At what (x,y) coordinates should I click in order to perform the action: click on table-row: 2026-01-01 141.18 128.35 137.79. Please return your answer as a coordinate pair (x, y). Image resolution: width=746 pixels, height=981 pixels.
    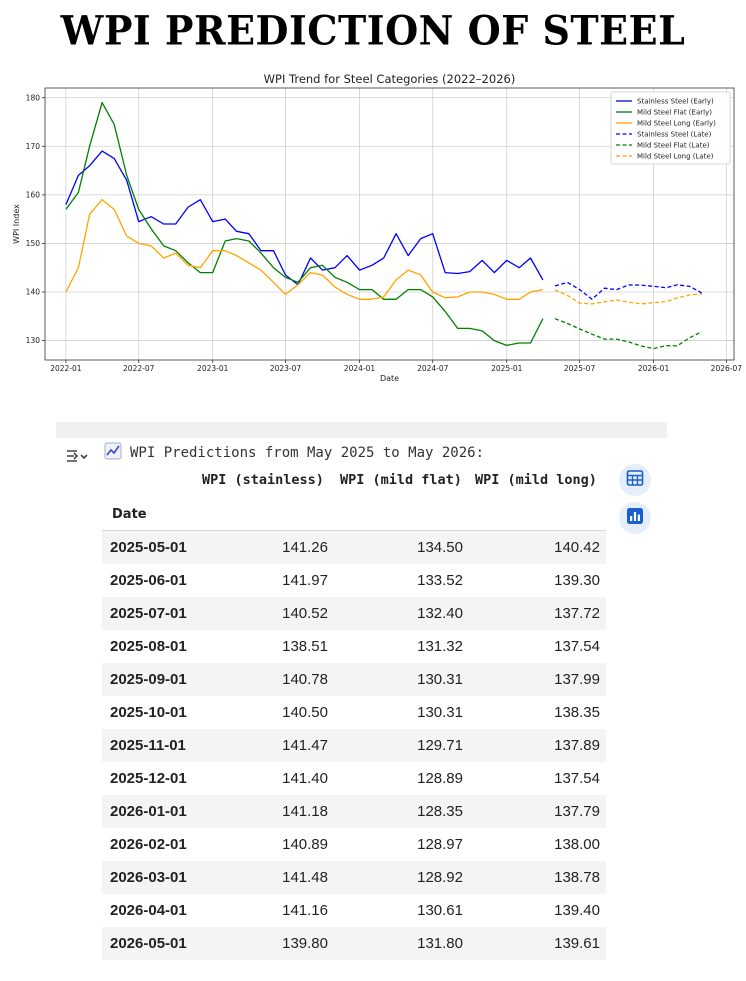
    Looking at the image, I should click on (354, 811).